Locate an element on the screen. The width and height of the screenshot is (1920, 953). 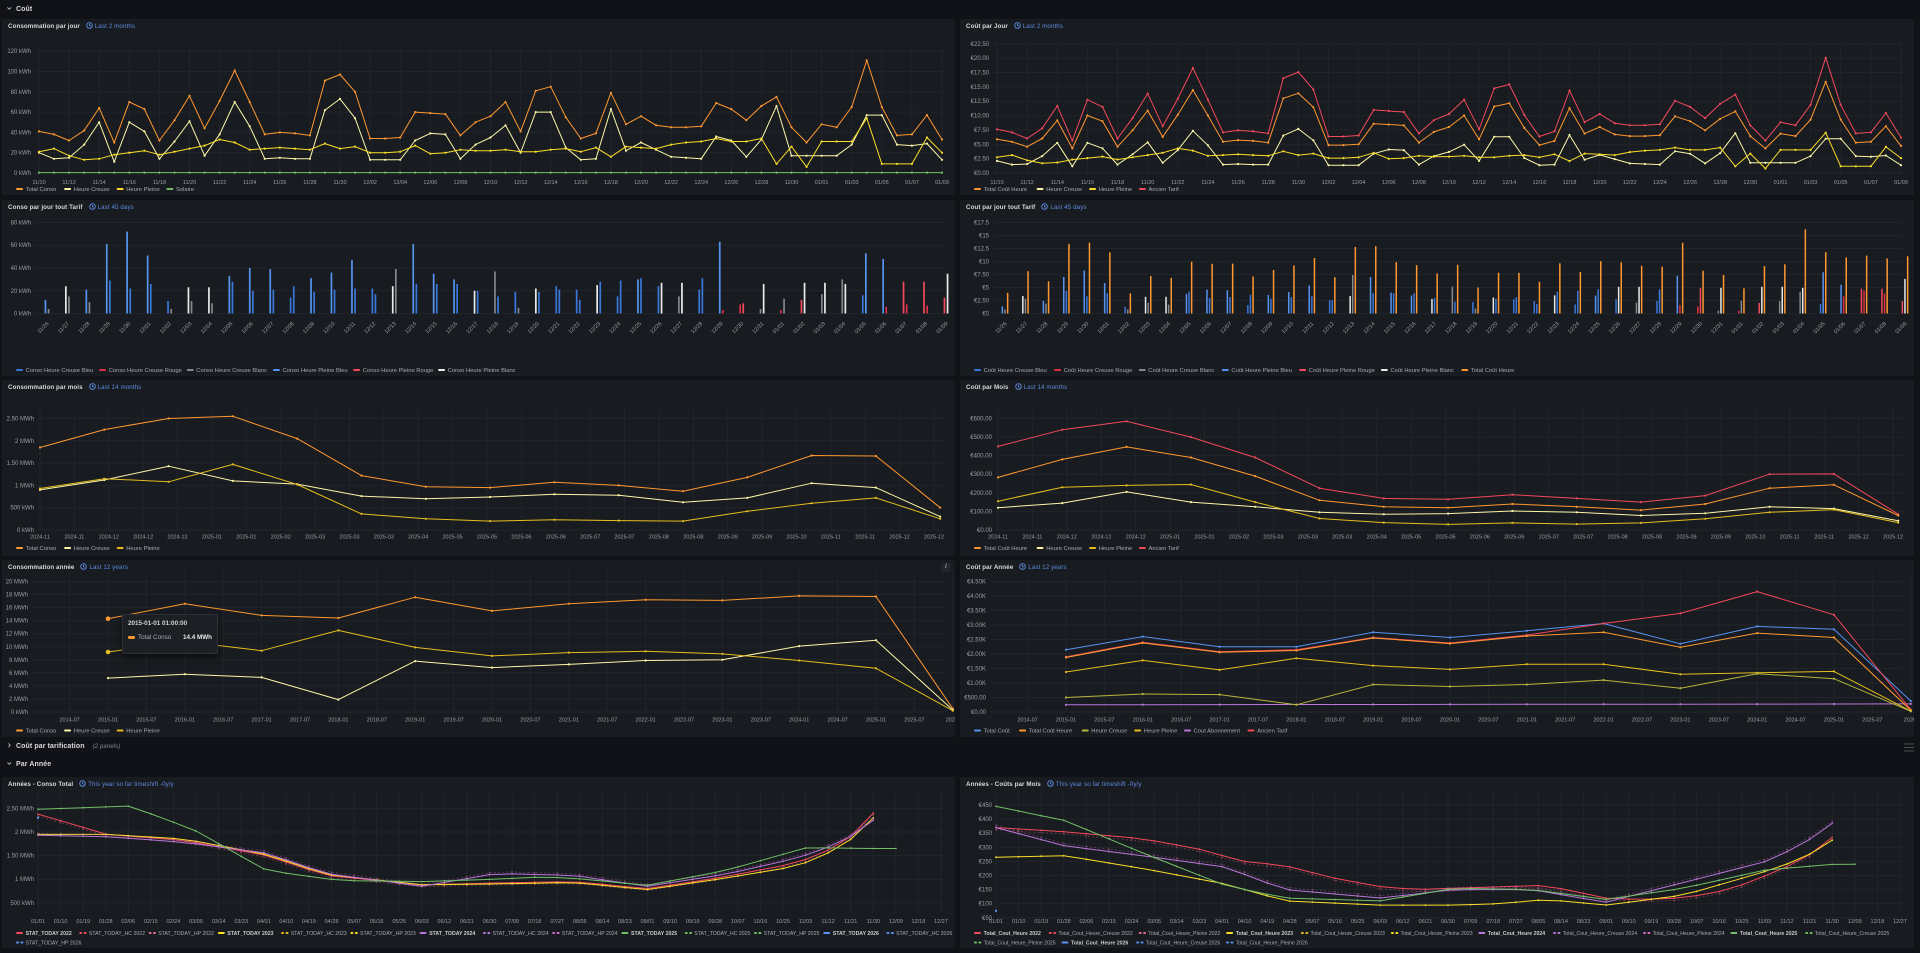
svg-text: 80 kWh is located at coordinates (21, 224).